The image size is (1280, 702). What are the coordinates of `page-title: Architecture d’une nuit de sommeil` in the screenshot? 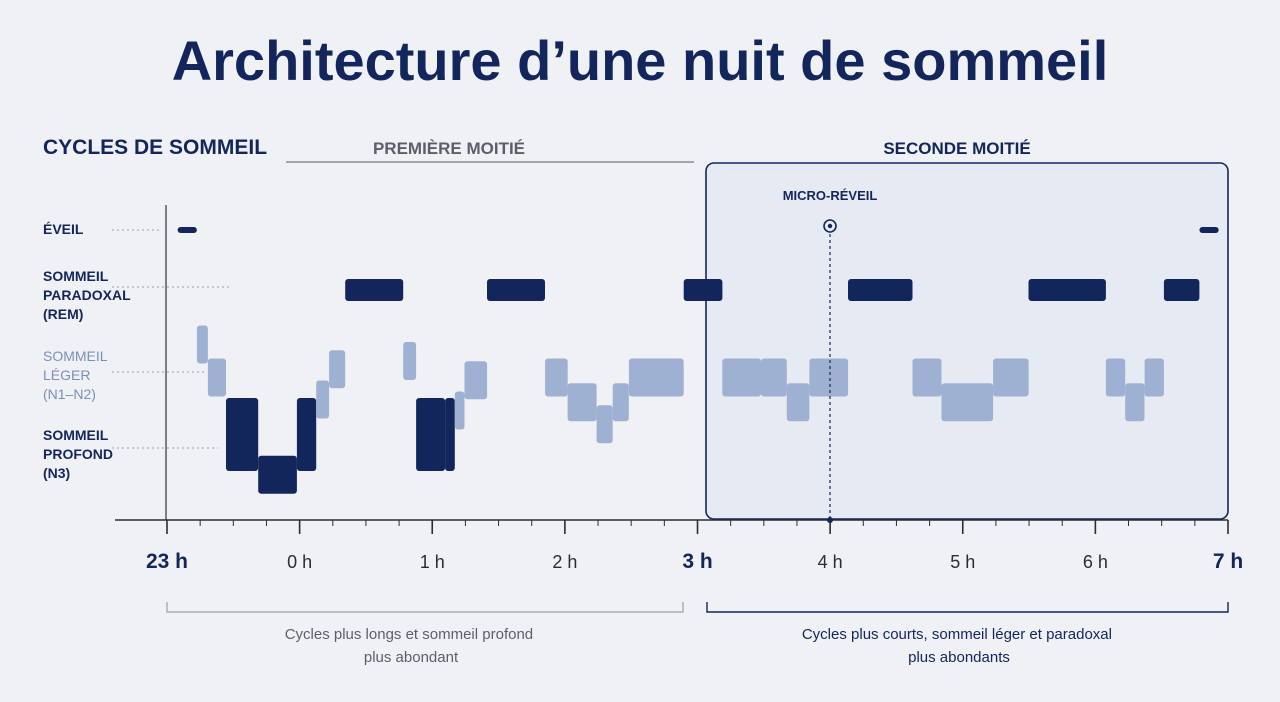 It's located at (640, 60).